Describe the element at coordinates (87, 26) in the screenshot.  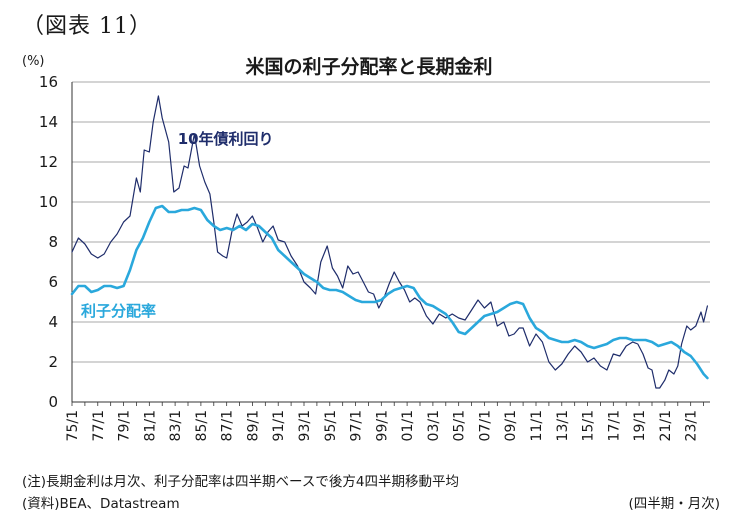
I see `figure-label: （図表 11）` at that location.